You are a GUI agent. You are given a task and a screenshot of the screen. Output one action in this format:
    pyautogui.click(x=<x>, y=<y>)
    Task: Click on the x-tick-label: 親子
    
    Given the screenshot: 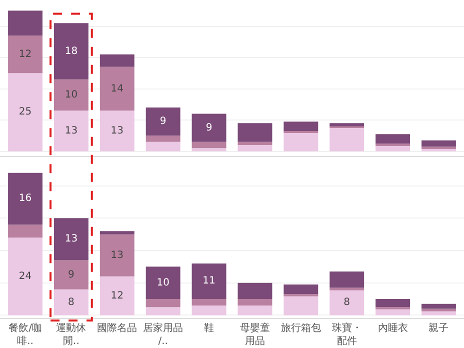 What is the action you would take?
    pyautogui.click(x=438, y=328)
    